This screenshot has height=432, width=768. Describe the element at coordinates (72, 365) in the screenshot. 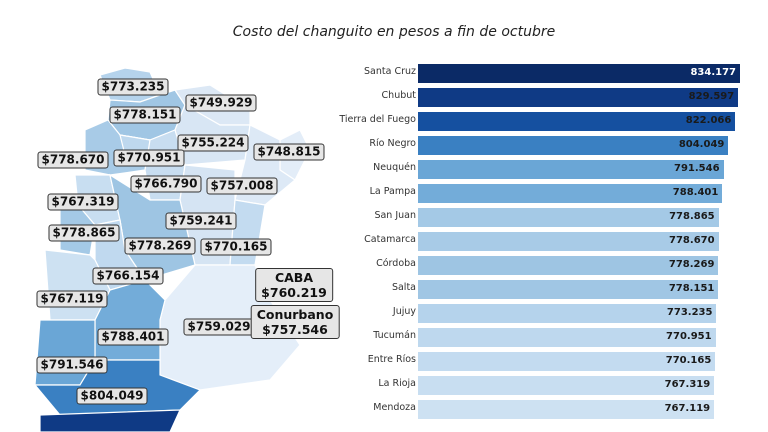

I see `map-label-neuquen: $791.546` at that location.